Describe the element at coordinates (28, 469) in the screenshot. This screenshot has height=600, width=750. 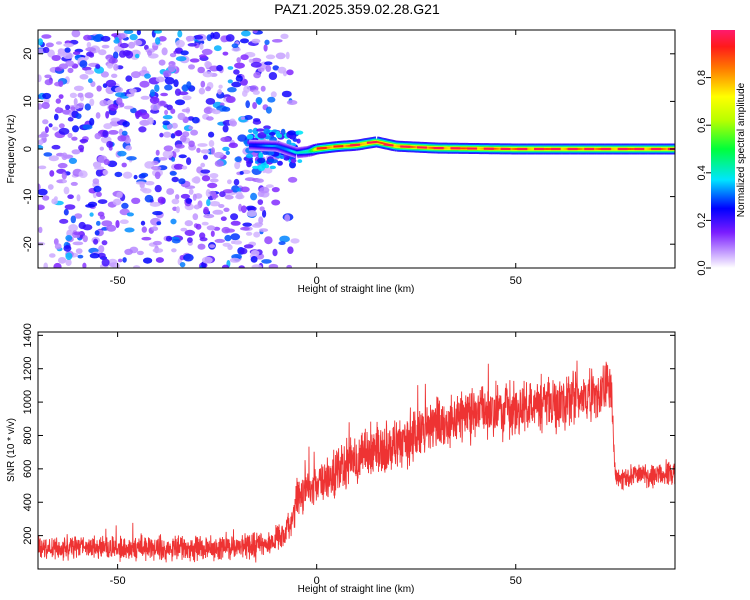
I see `y-tick-label: 600` at that location.